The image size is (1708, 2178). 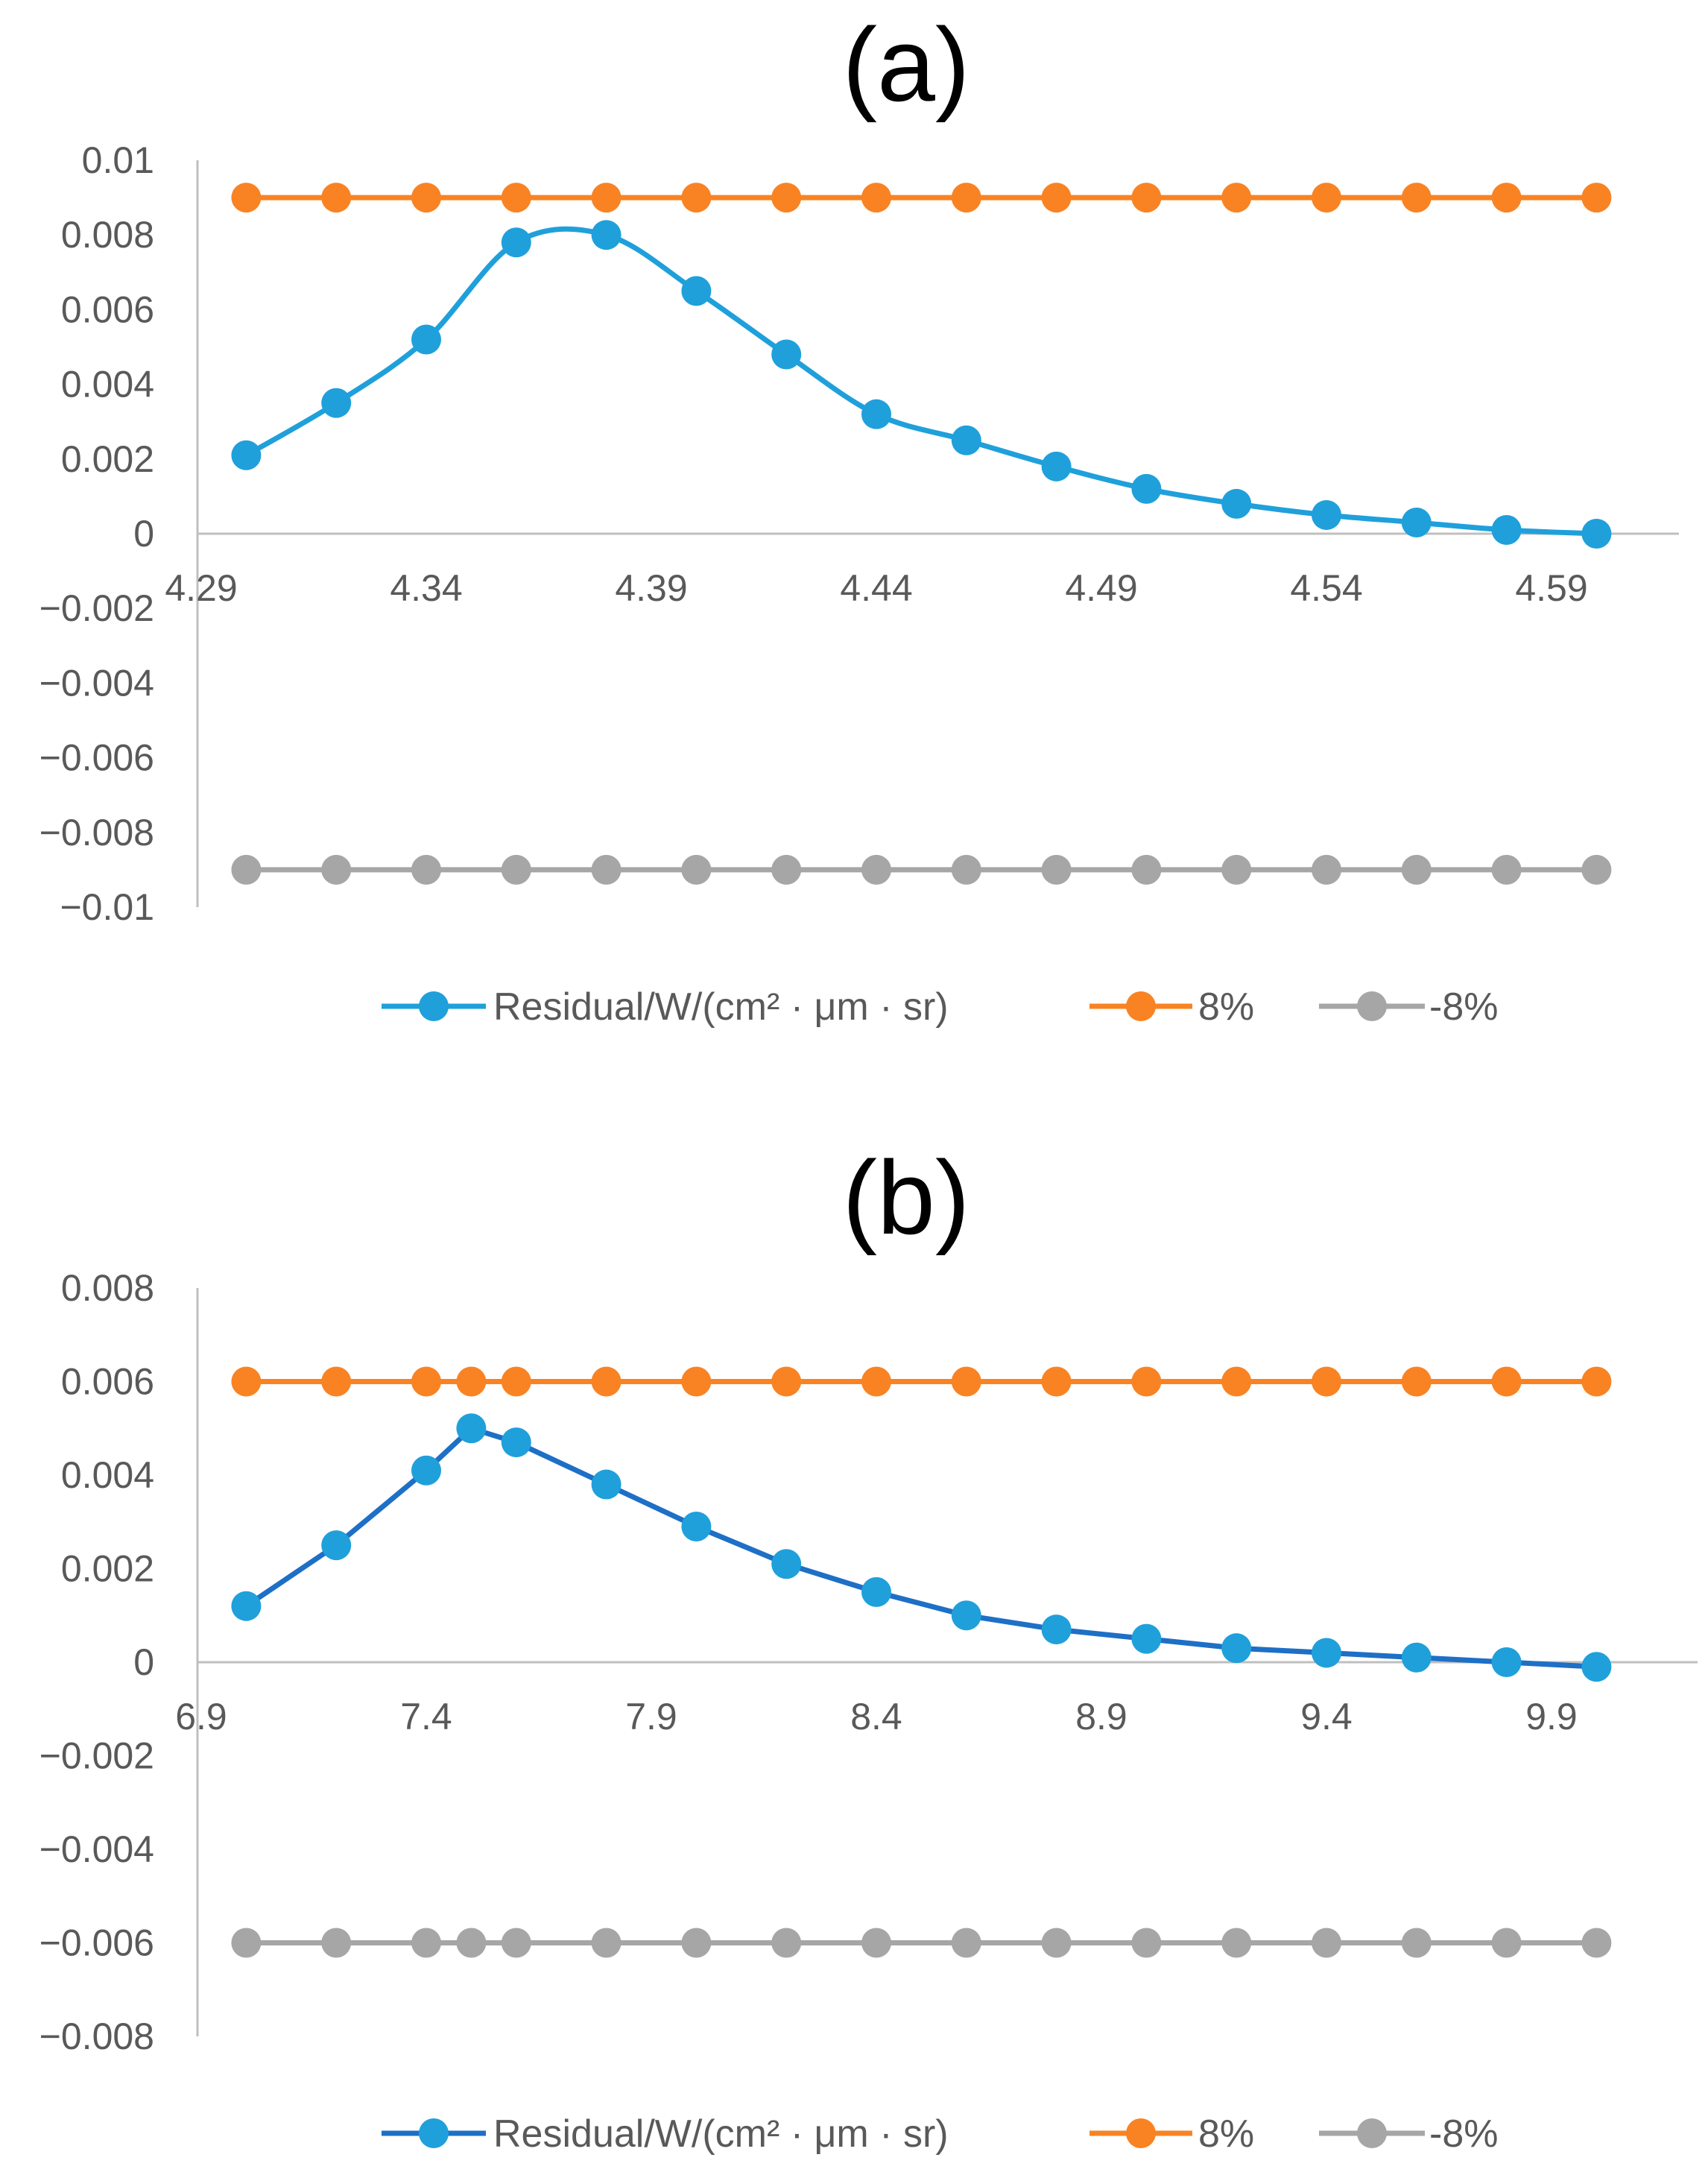 I want to click on y-tick-label: 0.004, so click(x=107, y=1475).